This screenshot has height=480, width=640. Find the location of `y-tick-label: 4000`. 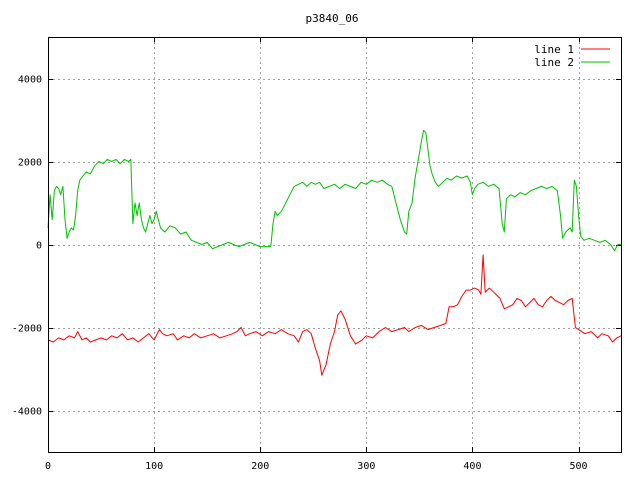

y-tick-label: 4000 is located at coordinates (30, 80).